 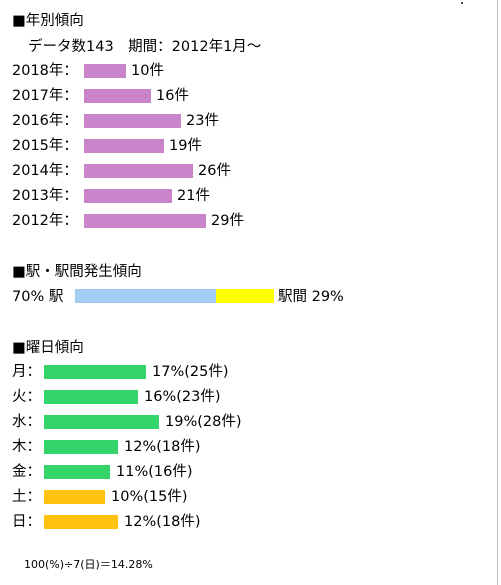 I want to click on year-value-label: 16件, so click(x=172, y=96).